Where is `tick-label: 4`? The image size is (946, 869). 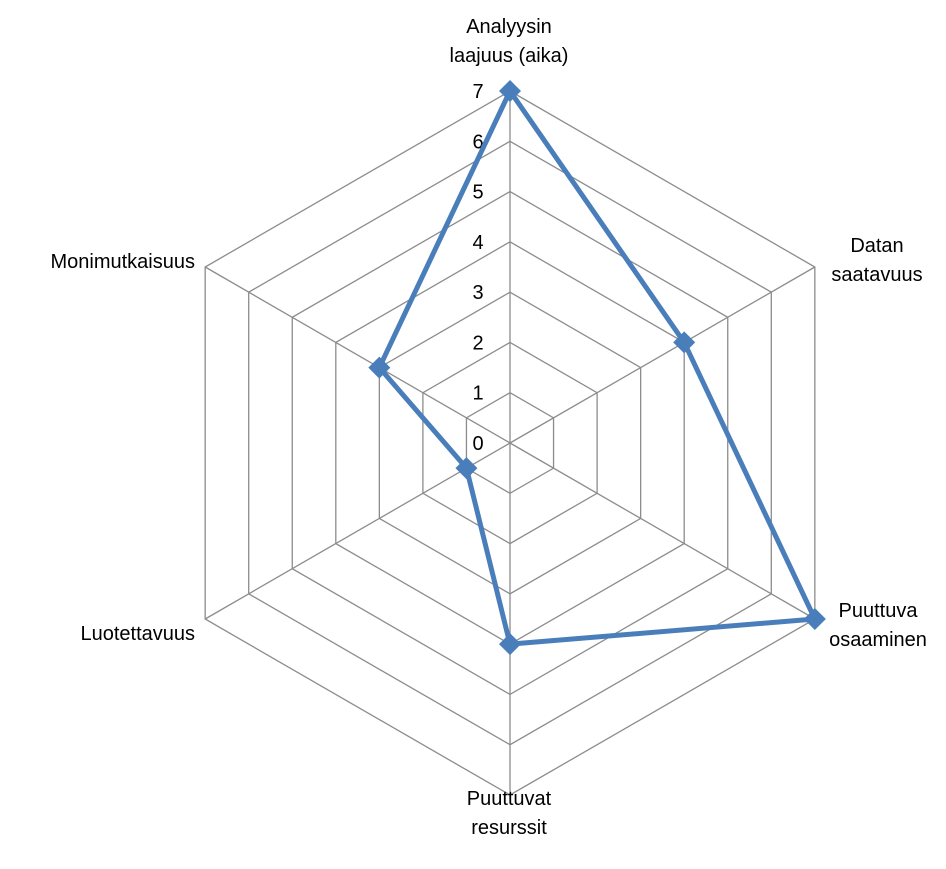 tick-label: 4 is located at coordinates (477, 243).